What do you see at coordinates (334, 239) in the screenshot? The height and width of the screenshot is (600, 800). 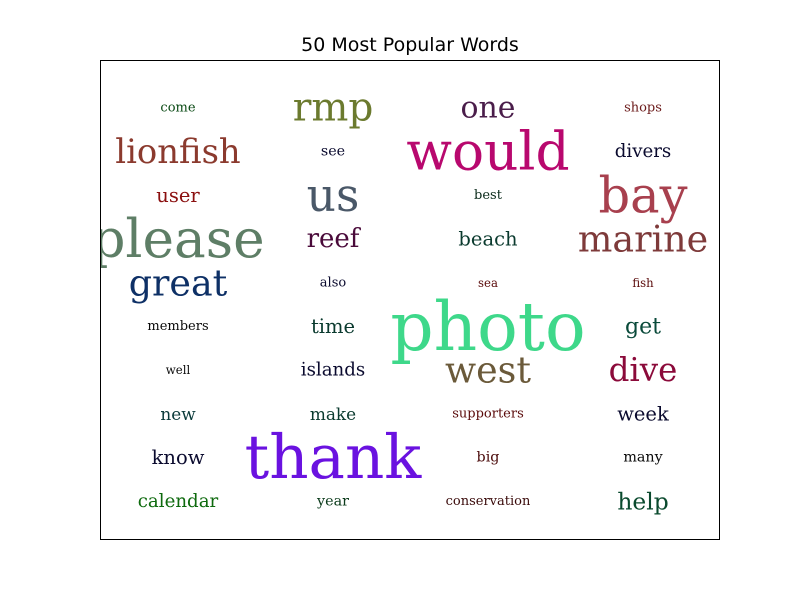 I see `word-reef: reef` at bounding box center [334, 239].